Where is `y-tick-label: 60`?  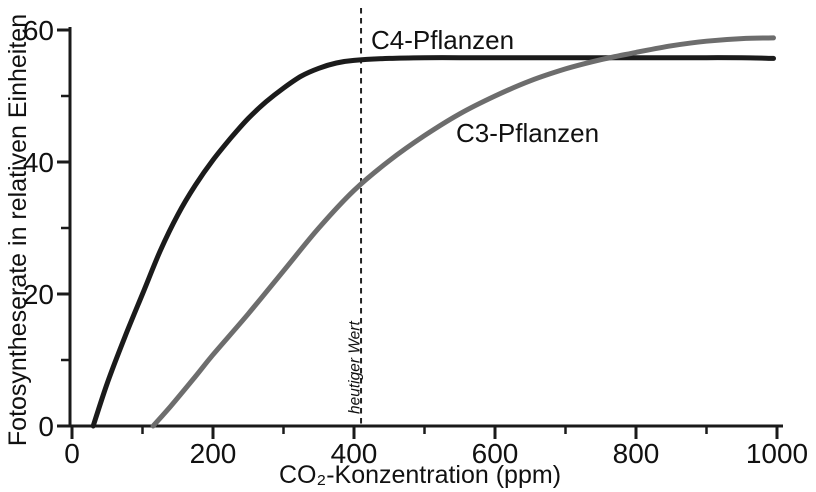 y-tick-label: 60 is located at coordinates (38, 30).